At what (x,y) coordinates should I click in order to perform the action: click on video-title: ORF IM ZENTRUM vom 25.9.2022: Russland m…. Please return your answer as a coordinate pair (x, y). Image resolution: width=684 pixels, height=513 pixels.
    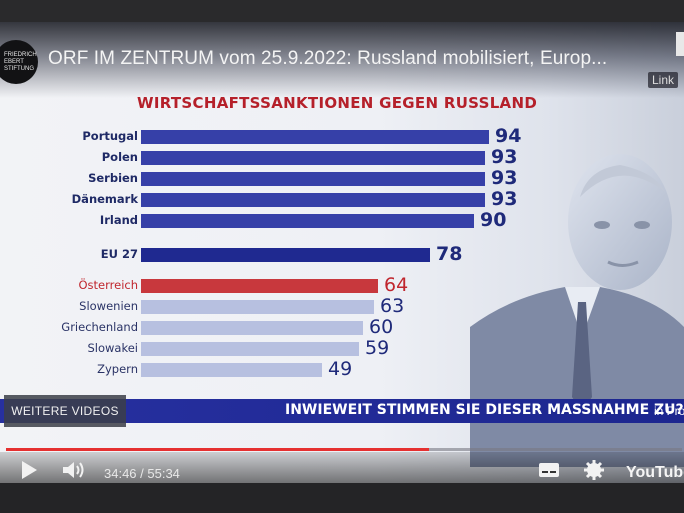
    Looking at the image, I should click on (328, 58).